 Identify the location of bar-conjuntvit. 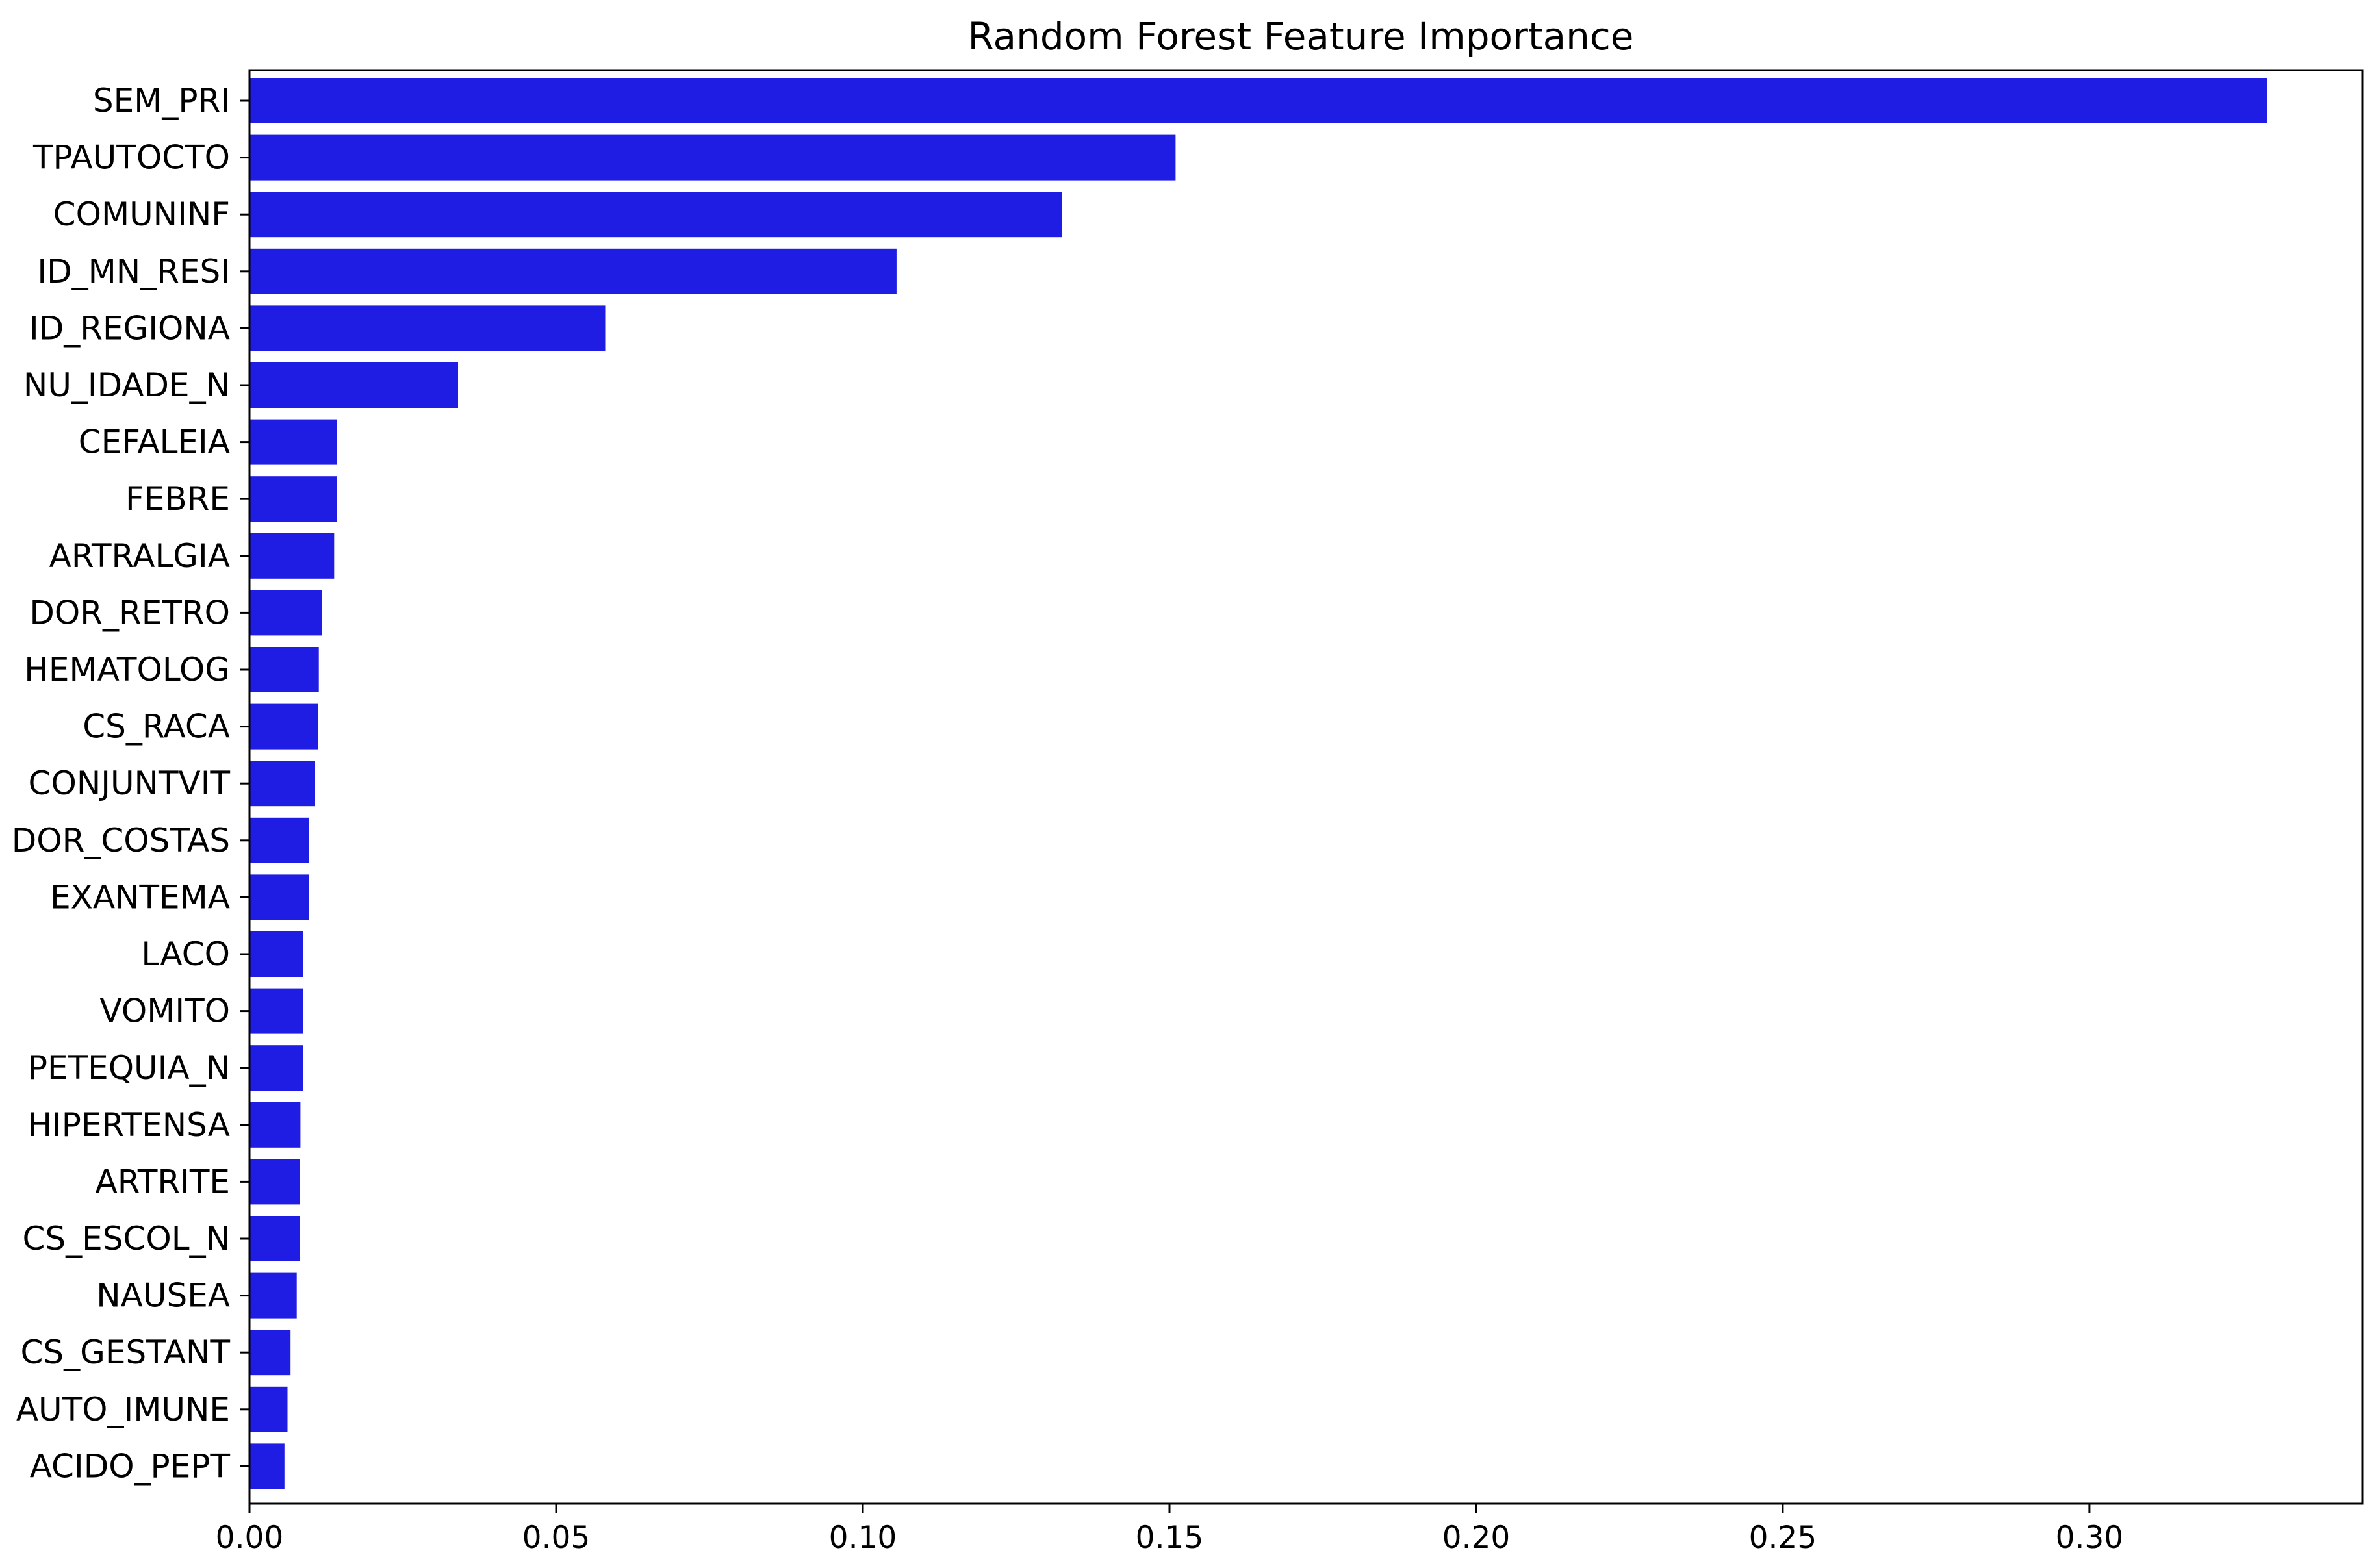
(282, 784).